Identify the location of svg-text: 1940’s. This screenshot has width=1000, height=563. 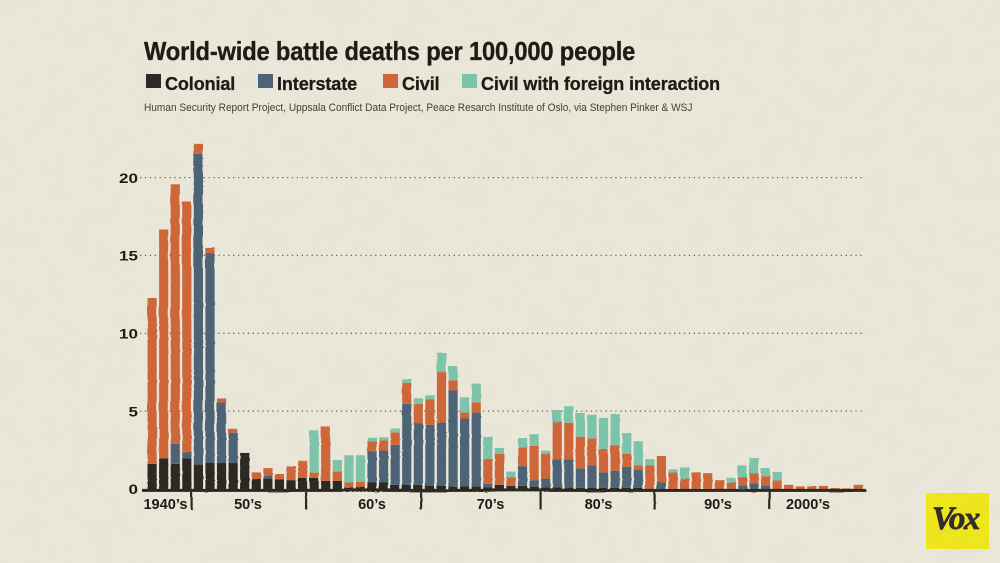
(165, 505).